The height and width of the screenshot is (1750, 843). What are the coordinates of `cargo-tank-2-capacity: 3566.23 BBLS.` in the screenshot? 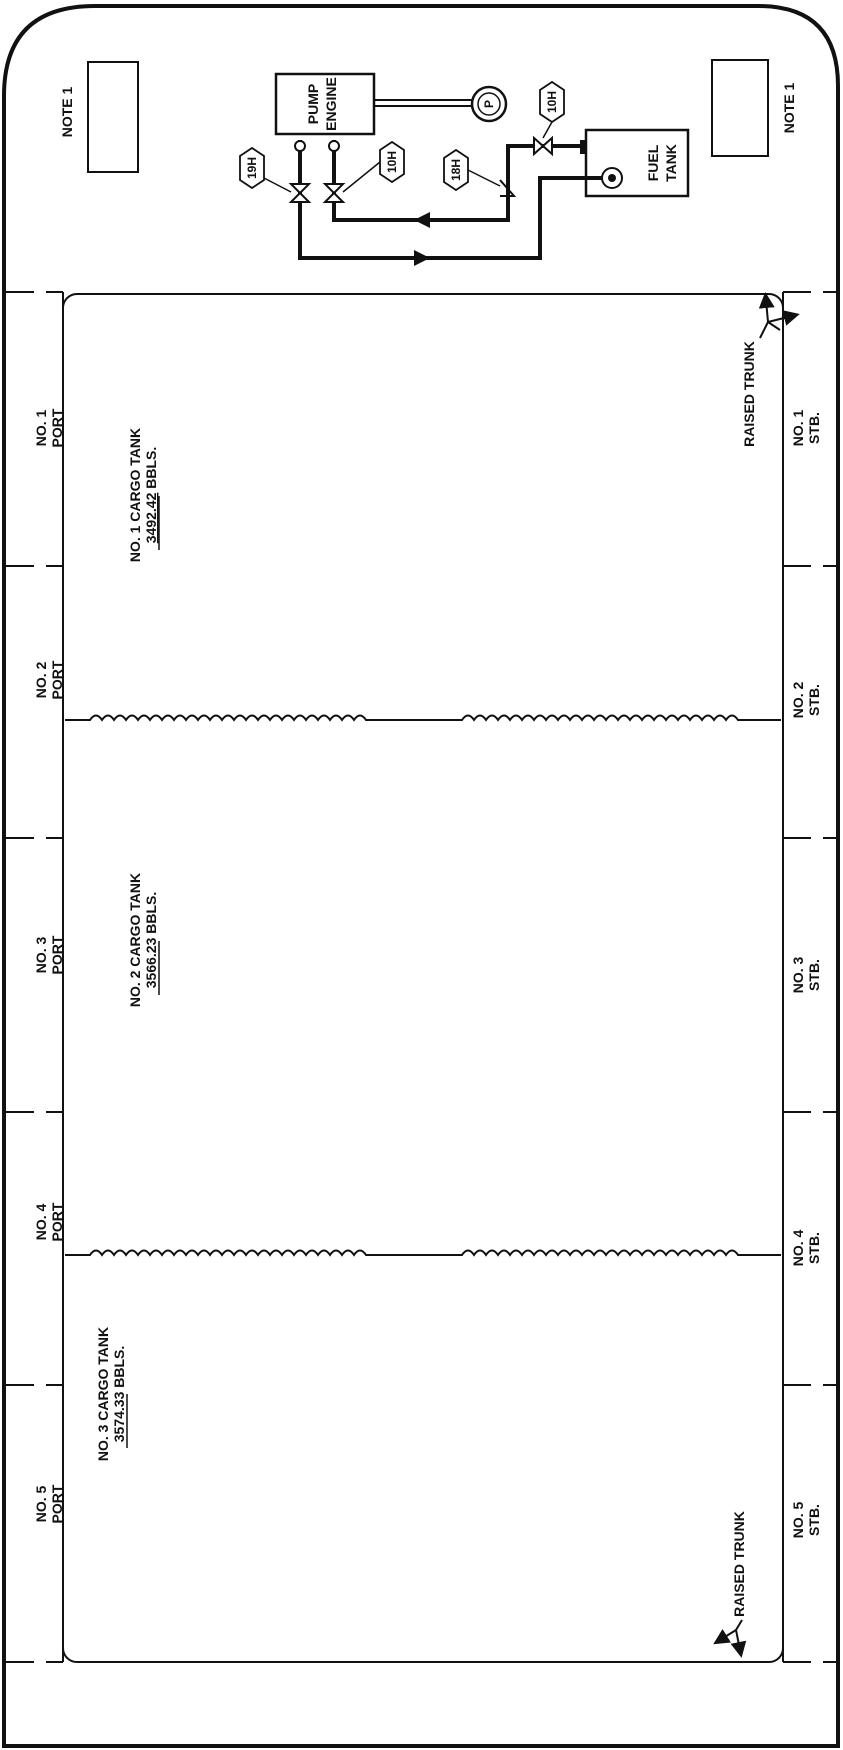 It's located at (151, 940).